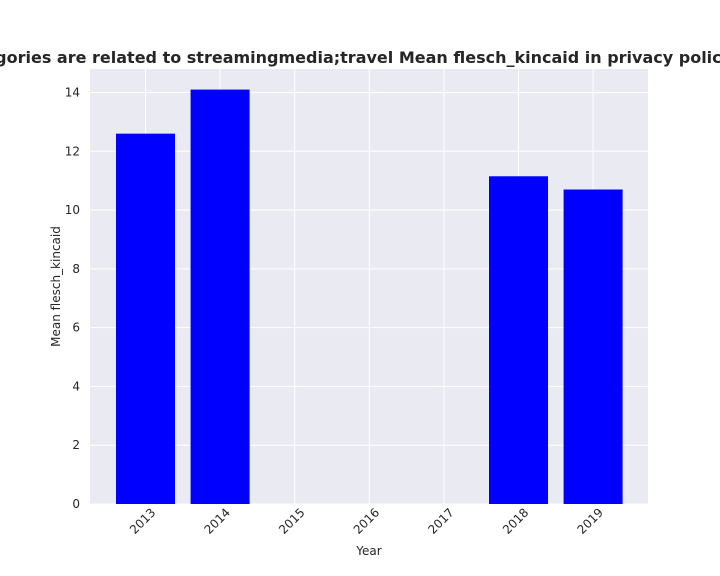 This screenshot has height=576, width=720. I want to click on y-tick-label: 12, so click(72, 151).